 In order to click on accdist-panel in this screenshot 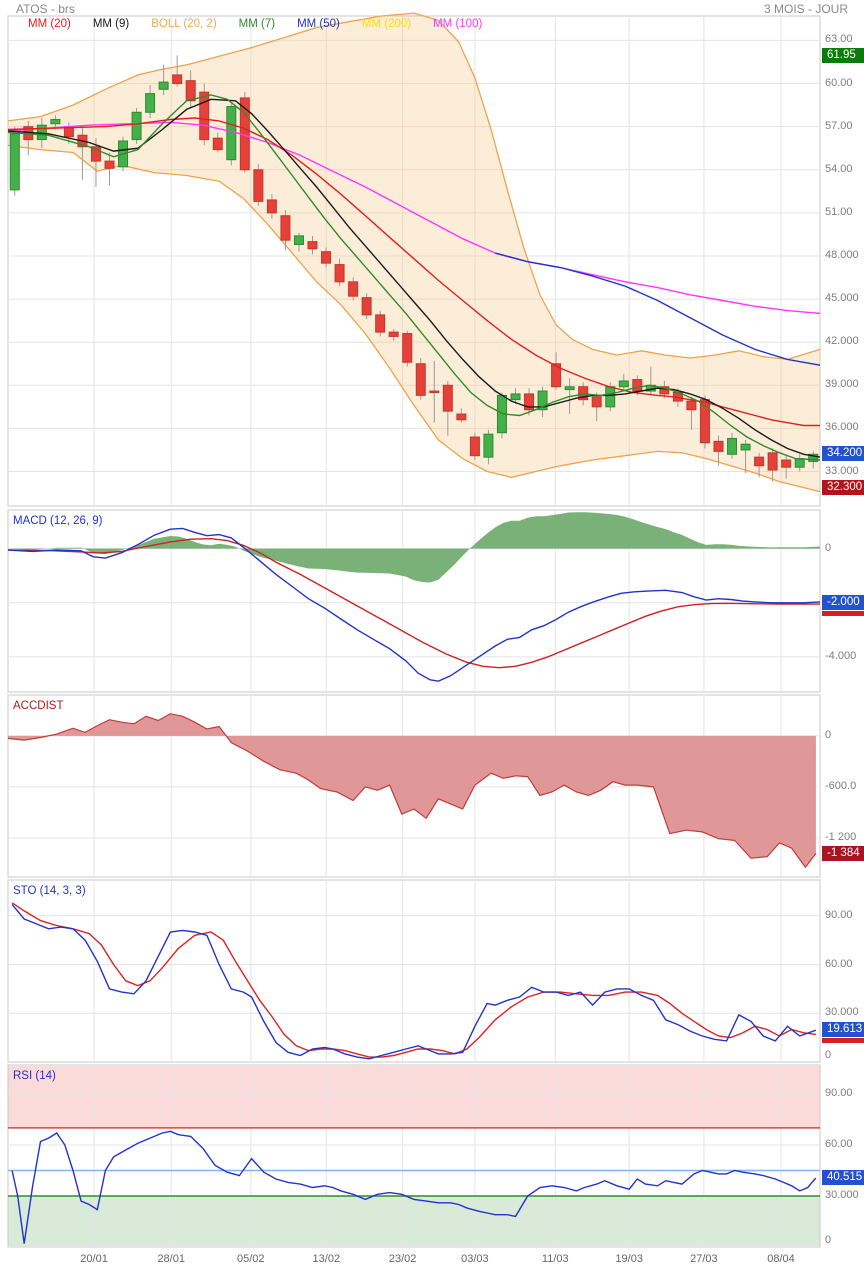, I will do `click(414, 786)`.